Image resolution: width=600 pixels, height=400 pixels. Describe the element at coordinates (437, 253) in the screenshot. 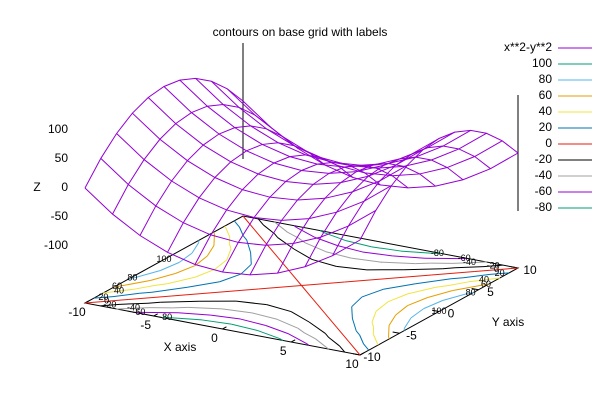

I see `contour-label: -80` at that location.